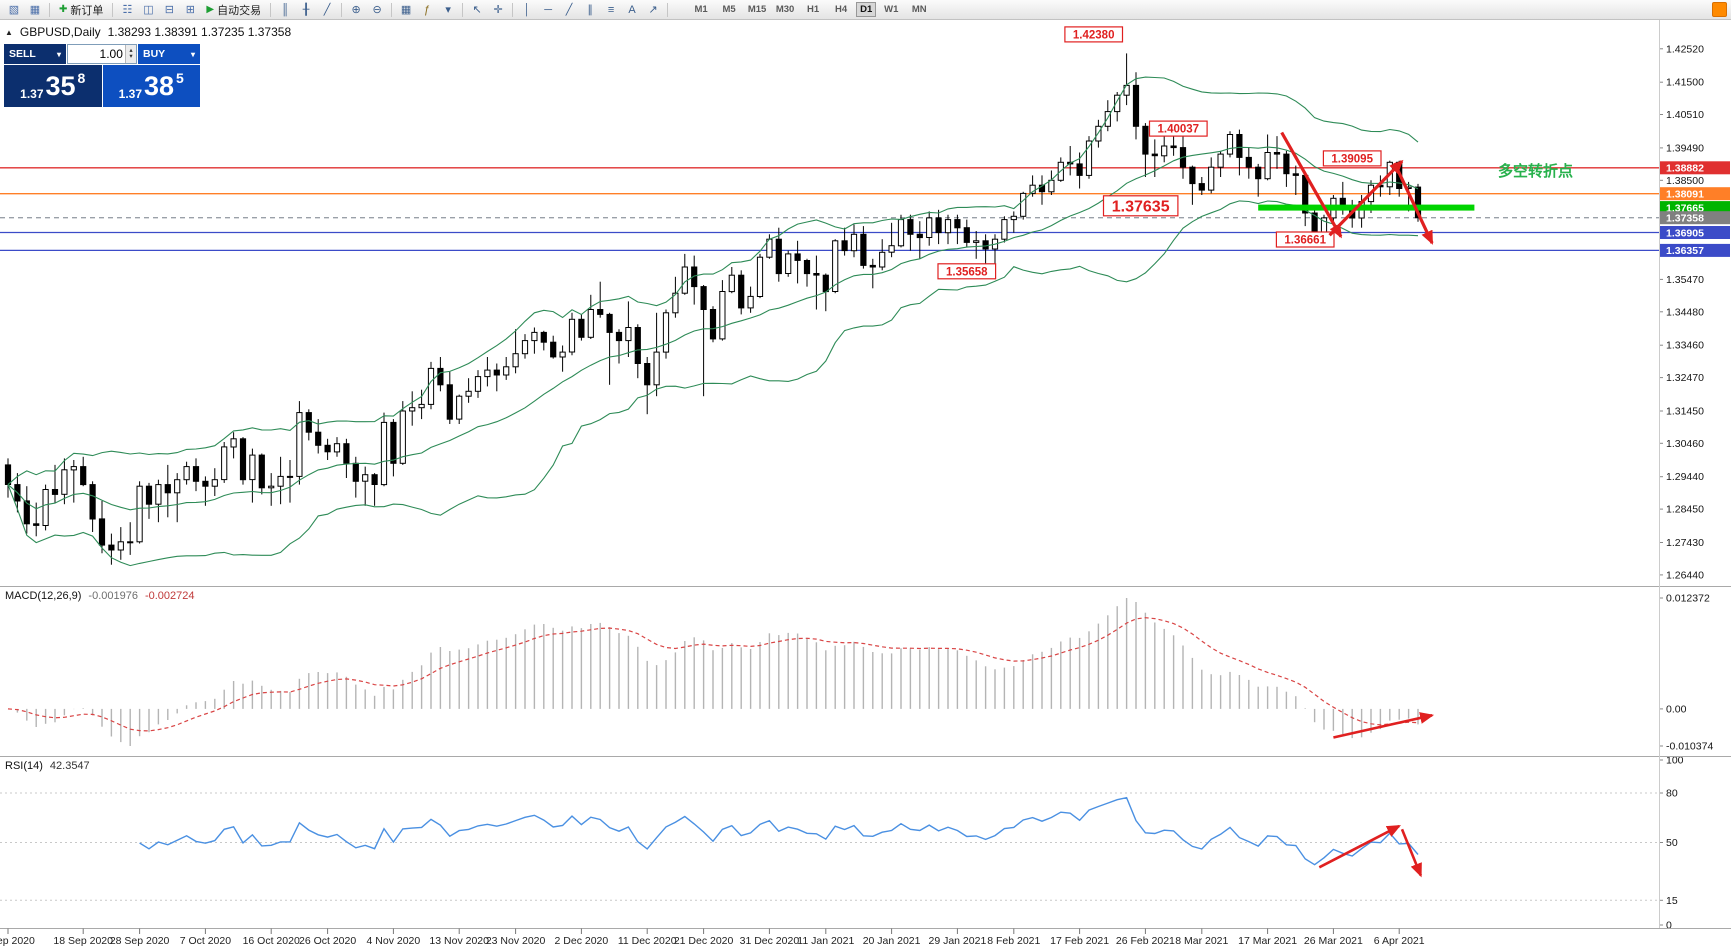 The width and height of the screenshot is (1731, 949). Describe the element at coordinates (154, 54) in the screenshot. I see `buy-label: BUY` at that location.